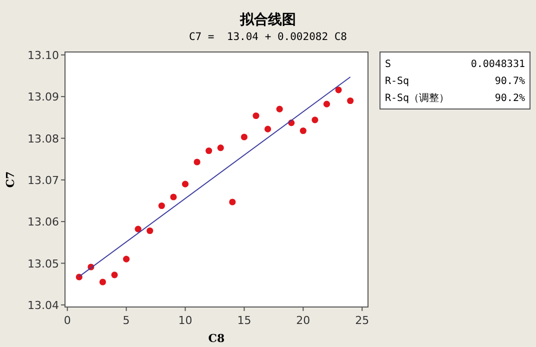  What do you see at coordinates (509, 81) in the screenshot?
I see `text: 90.7%` at bounding box center [509, 81].